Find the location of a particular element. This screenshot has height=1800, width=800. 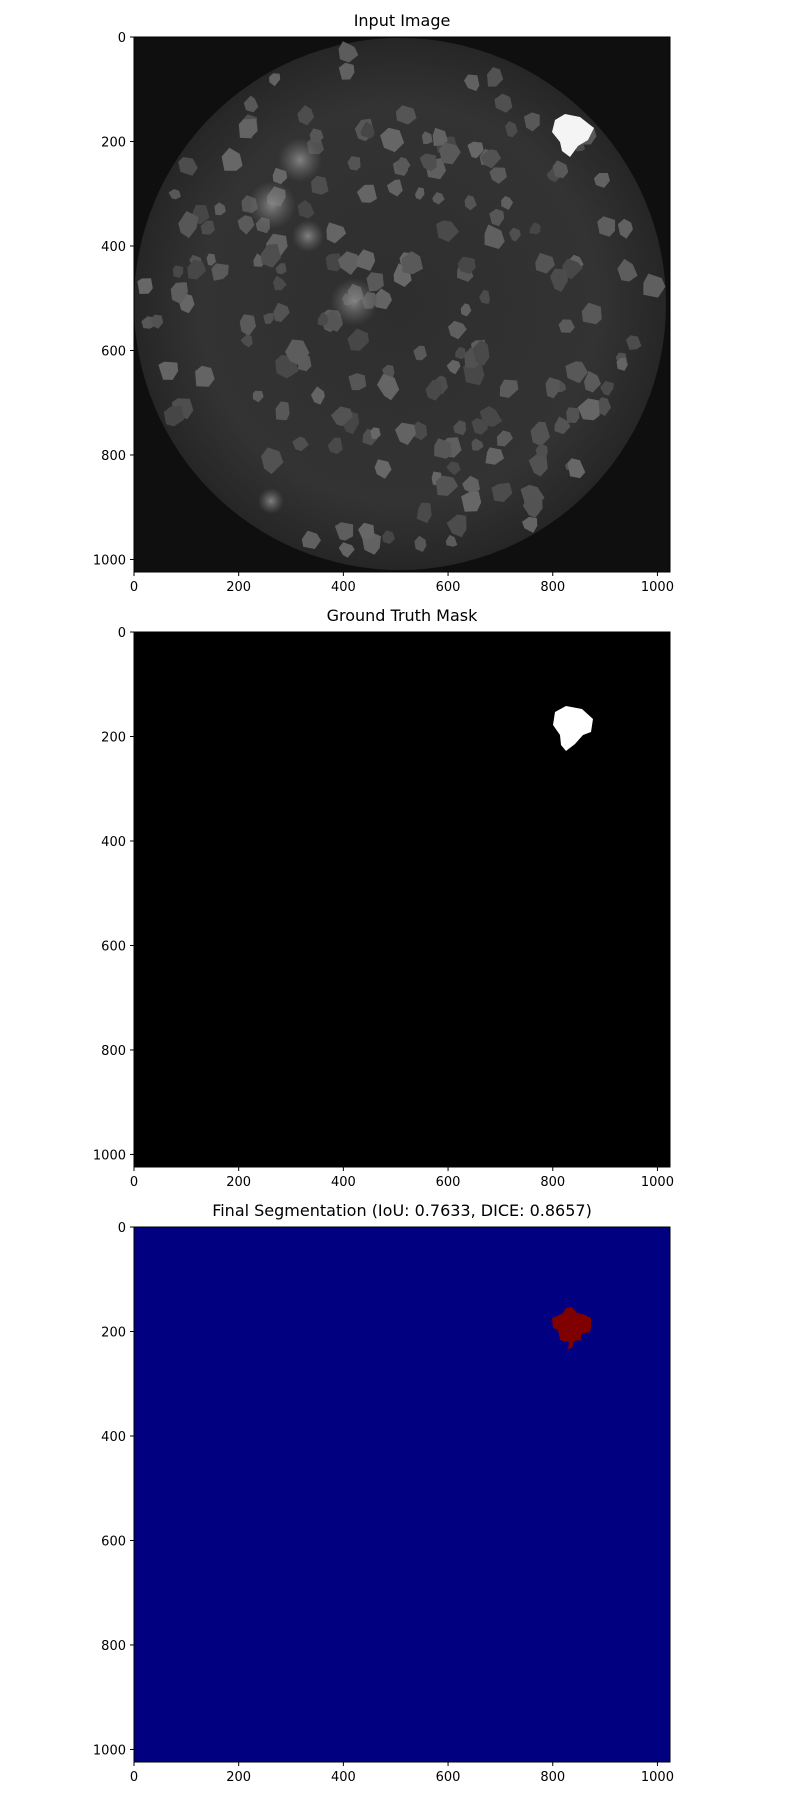

x-tick-label: 1000 is located at coordinates (657, 1182).